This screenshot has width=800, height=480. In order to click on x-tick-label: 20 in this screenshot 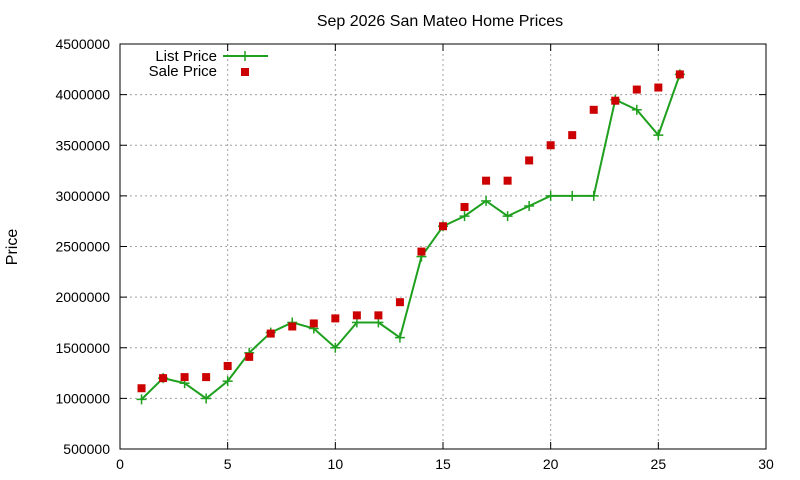, I will do `click(551, 464)`.